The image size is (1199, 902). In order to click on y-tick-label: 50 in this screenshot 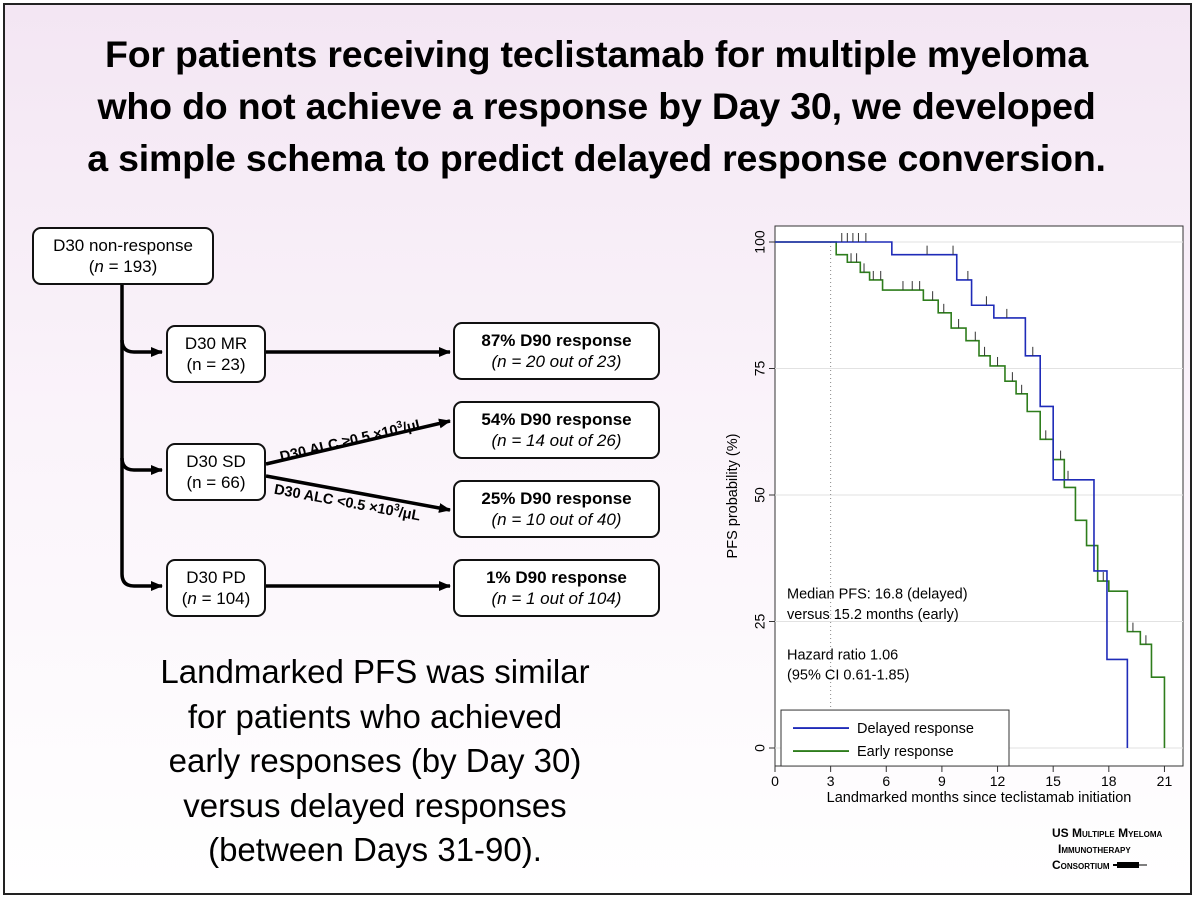, I will do `click(760, 495)`.